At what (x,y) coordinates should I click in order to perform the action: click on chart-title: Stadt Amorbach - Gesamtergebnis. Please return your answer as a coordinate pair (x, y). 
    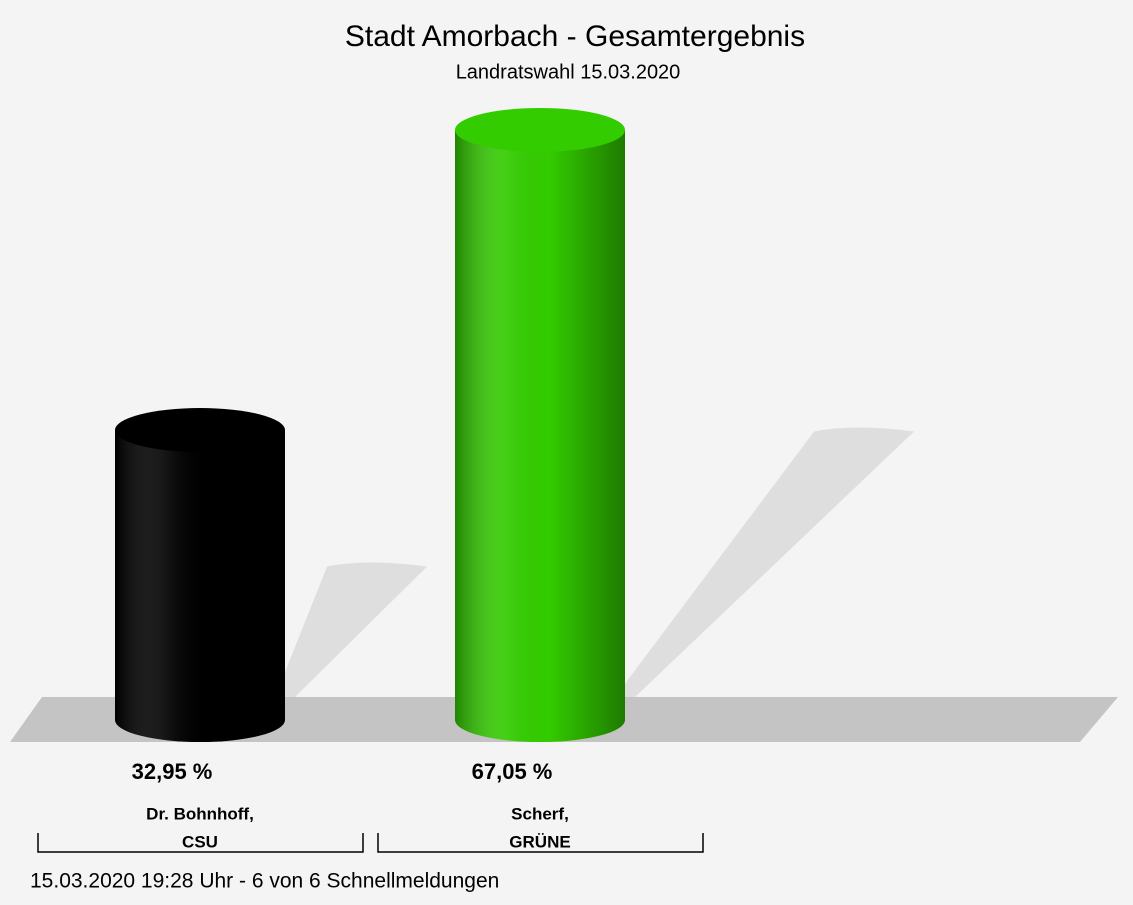
    Looking at the image, I should click on (575, 36).